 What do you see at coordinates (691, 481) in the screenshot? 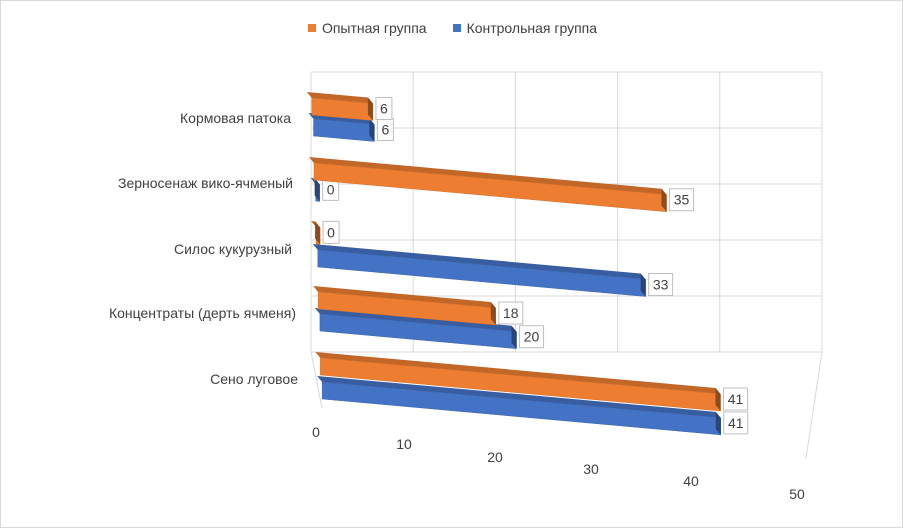
I see `x-tick-label-4: 40` at bounding box center [691, 481].